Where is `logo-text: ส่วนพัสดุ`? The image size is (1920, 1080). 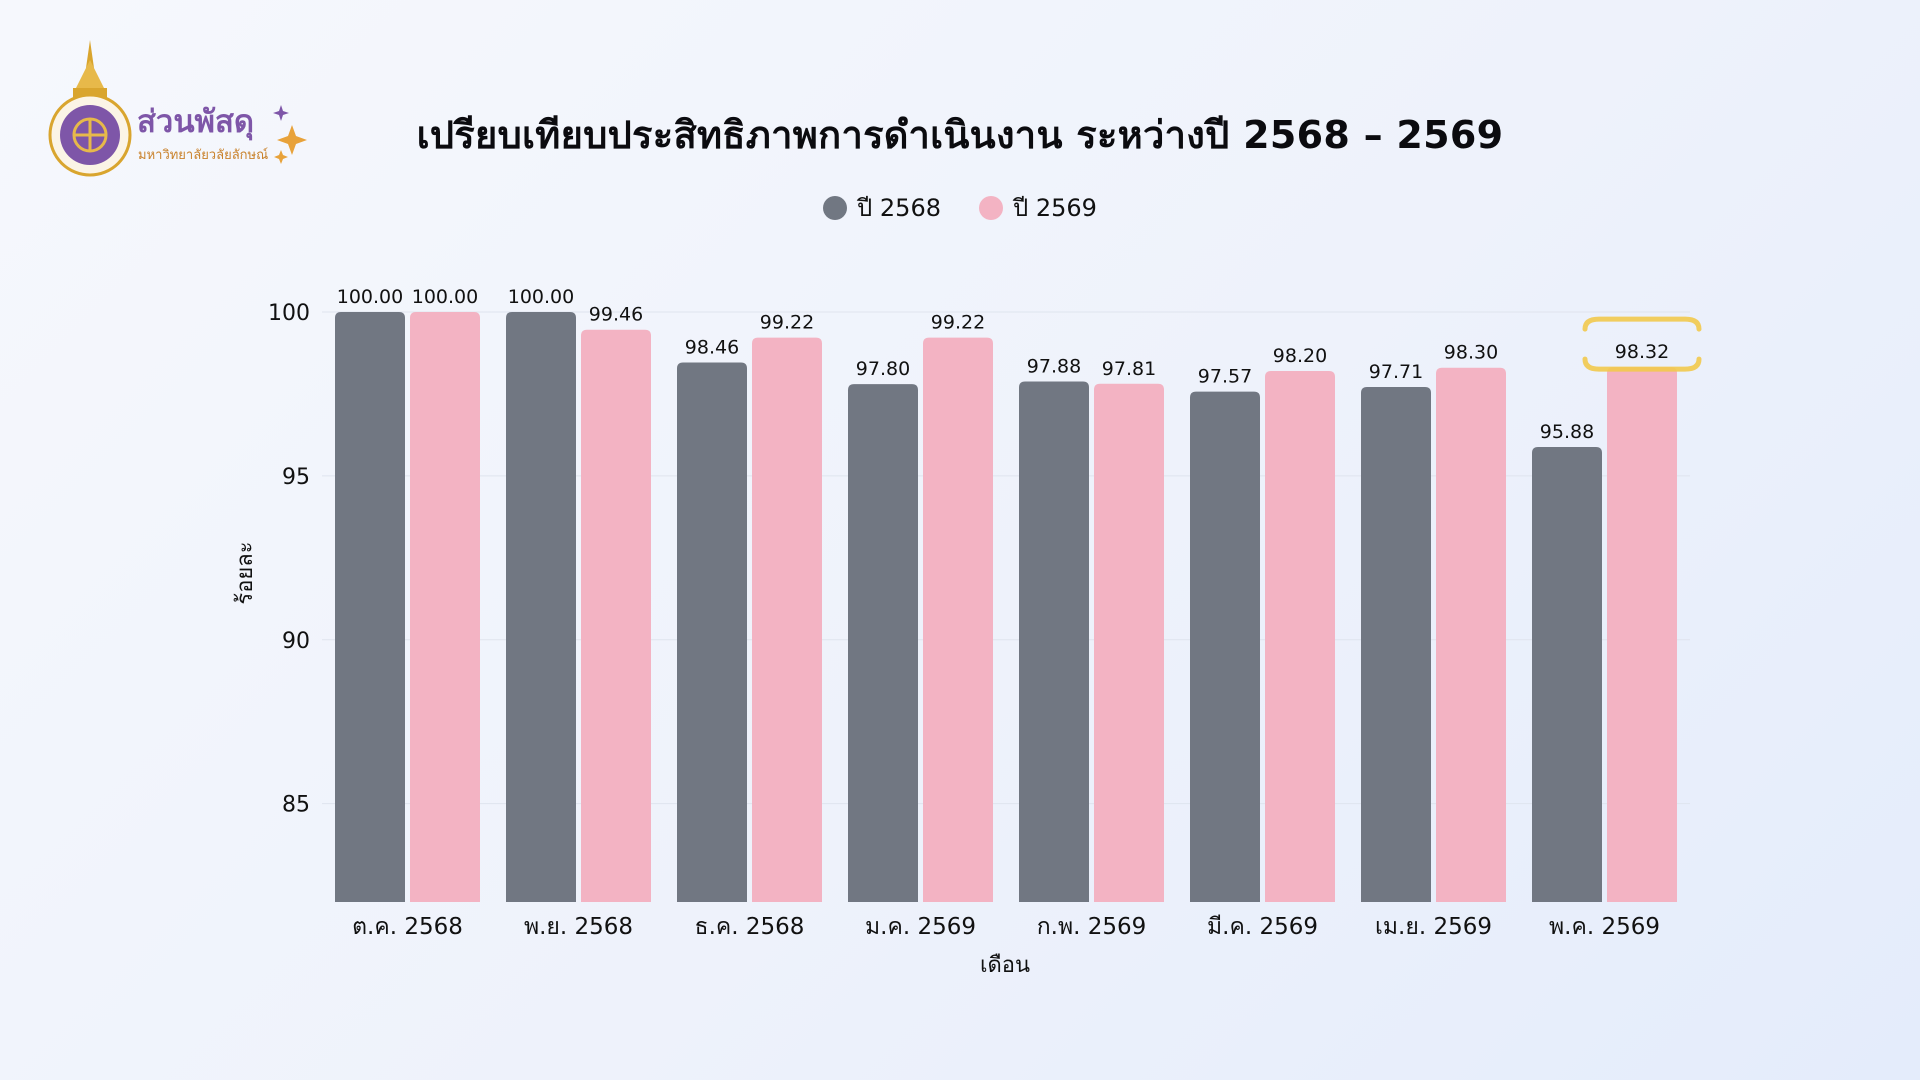
logo-text: ส่วนพัสดุ is located at coordinates (196, 122).